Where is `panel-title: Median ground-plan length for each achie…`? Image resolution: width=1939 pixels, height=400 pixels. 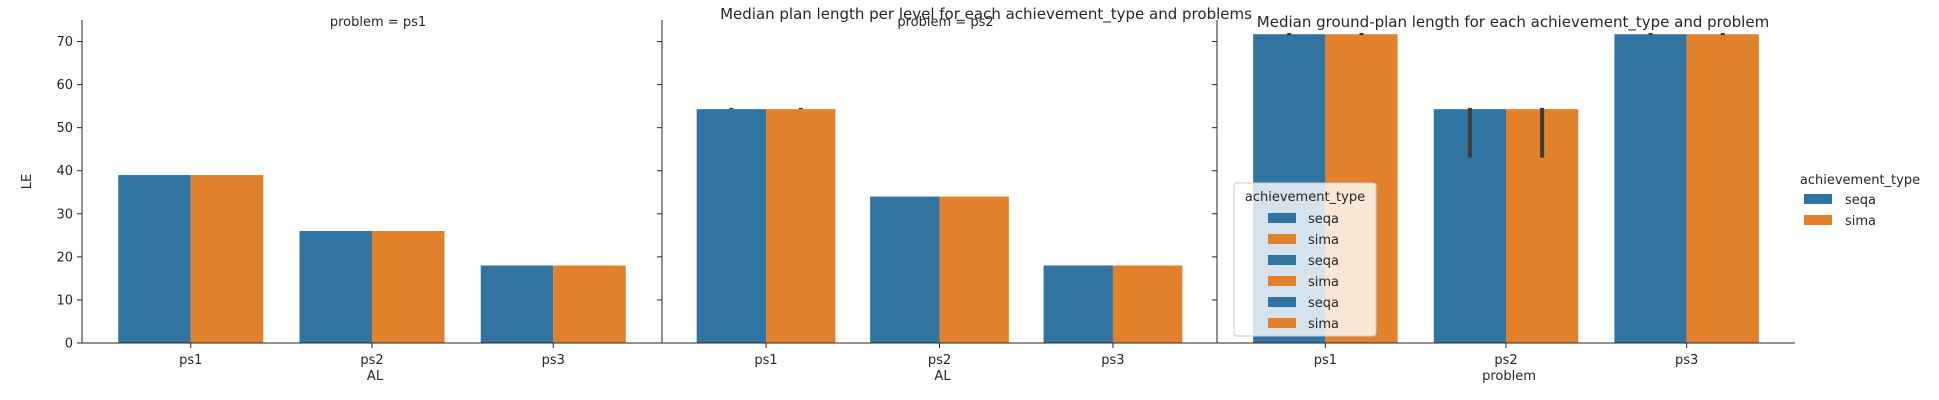 panel-title: Median ground-plan length for each achie… is located at coordinates (1513, 22).